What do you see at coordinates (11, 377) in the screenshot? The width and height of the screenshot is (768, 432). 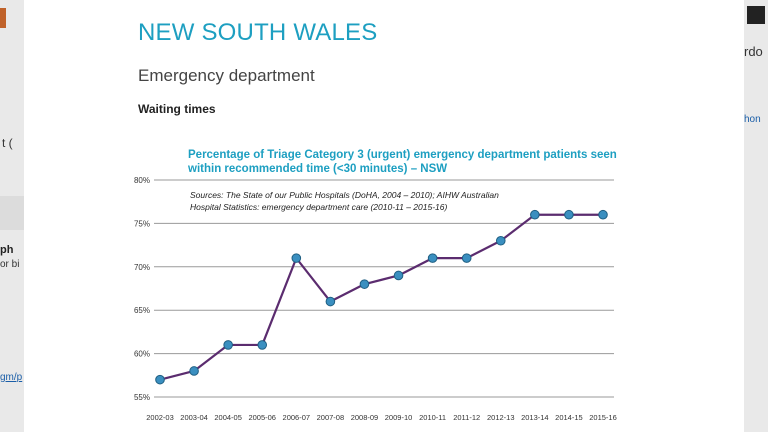 I see `background-link: gm/p` at bounding box center [11, 377].